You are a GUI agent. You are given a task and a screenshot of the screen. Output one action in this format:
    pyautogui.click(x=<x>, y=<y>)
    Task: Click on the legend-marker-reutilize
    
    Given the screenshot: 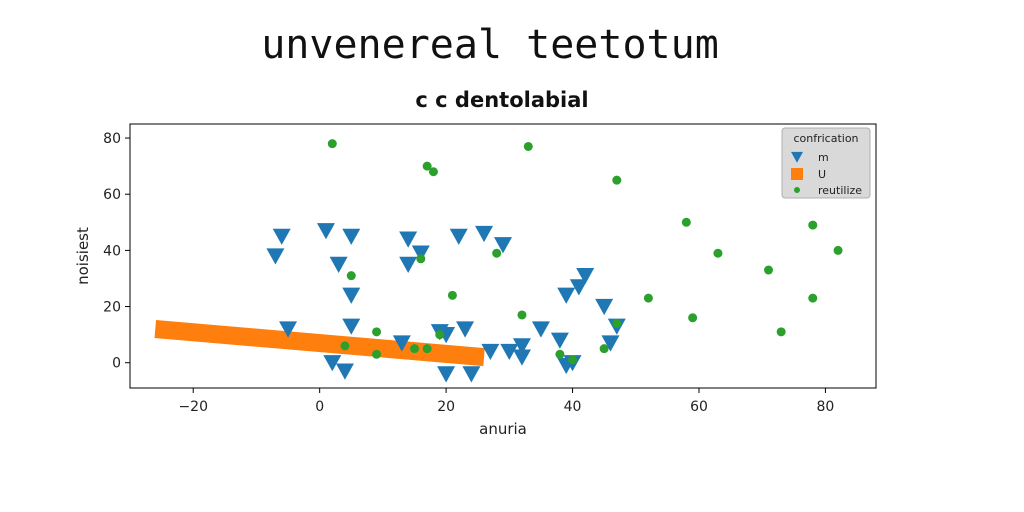 What is the action you would take?
    pyautogui.click(x=797, y=190)
    